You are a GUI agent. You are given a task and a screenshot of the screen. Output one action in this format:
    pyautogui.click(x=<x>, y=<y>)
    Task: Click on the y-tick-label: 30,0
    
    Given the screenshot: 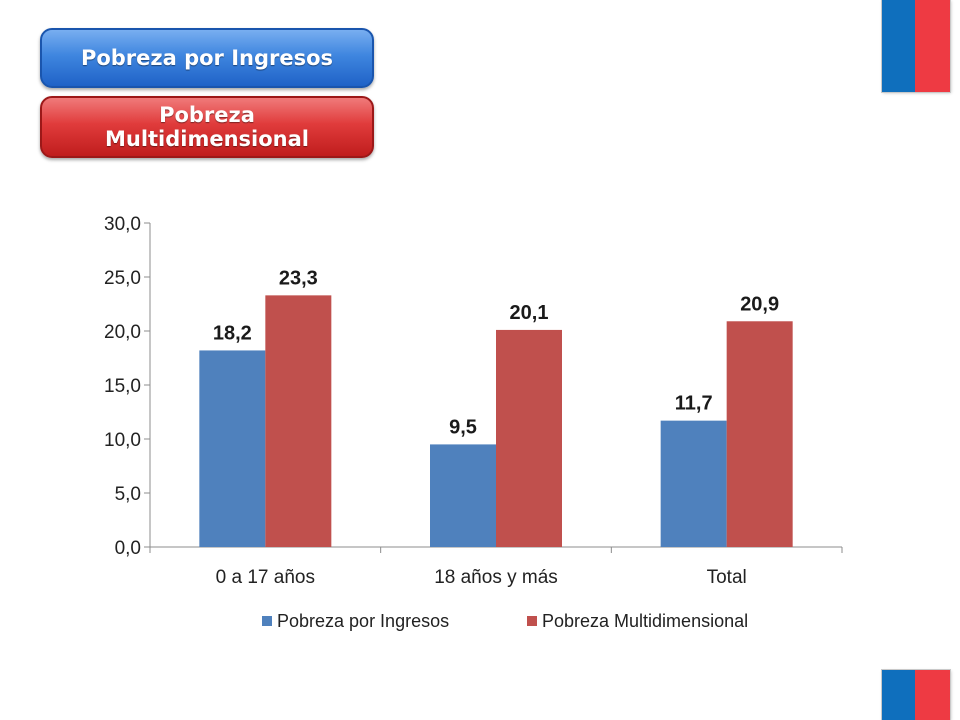 What is the action you would take?
    pyautogui.click(x=122, y=224)
    